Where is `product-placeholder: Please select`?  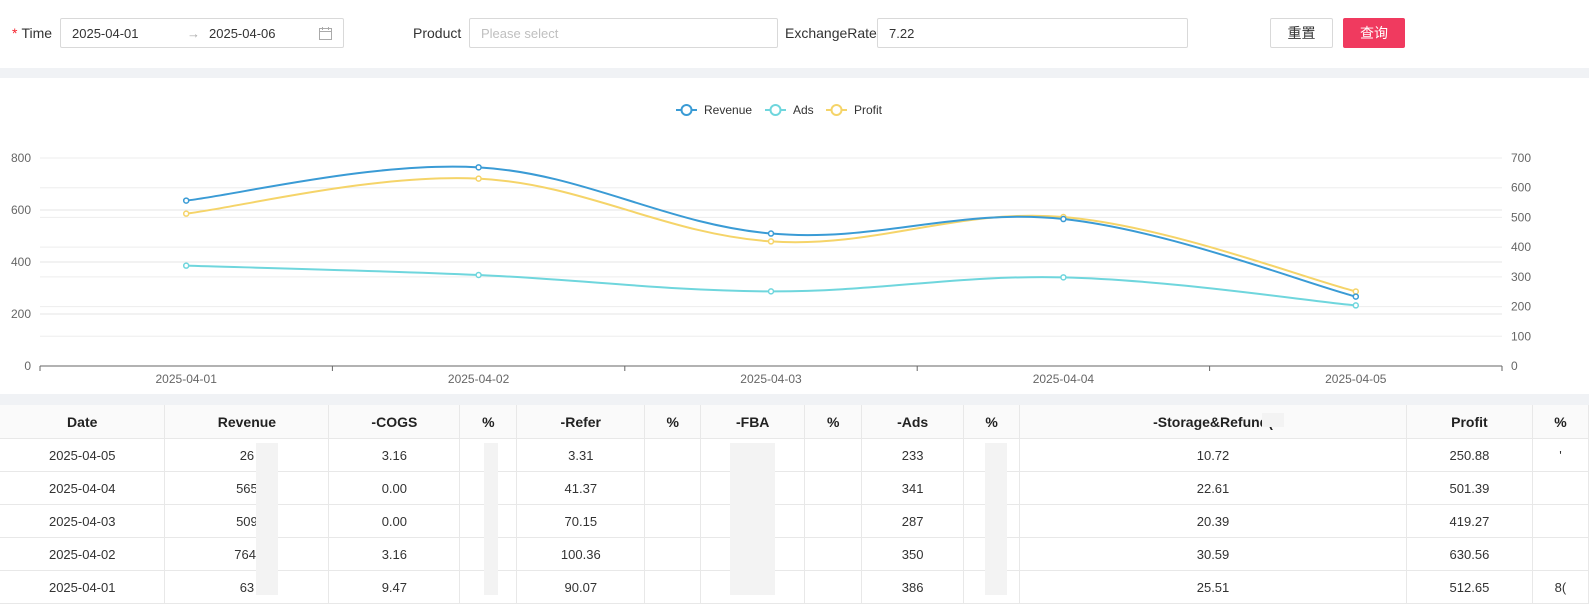
product-placeholder: Please select is located at coordinates (520, 33).